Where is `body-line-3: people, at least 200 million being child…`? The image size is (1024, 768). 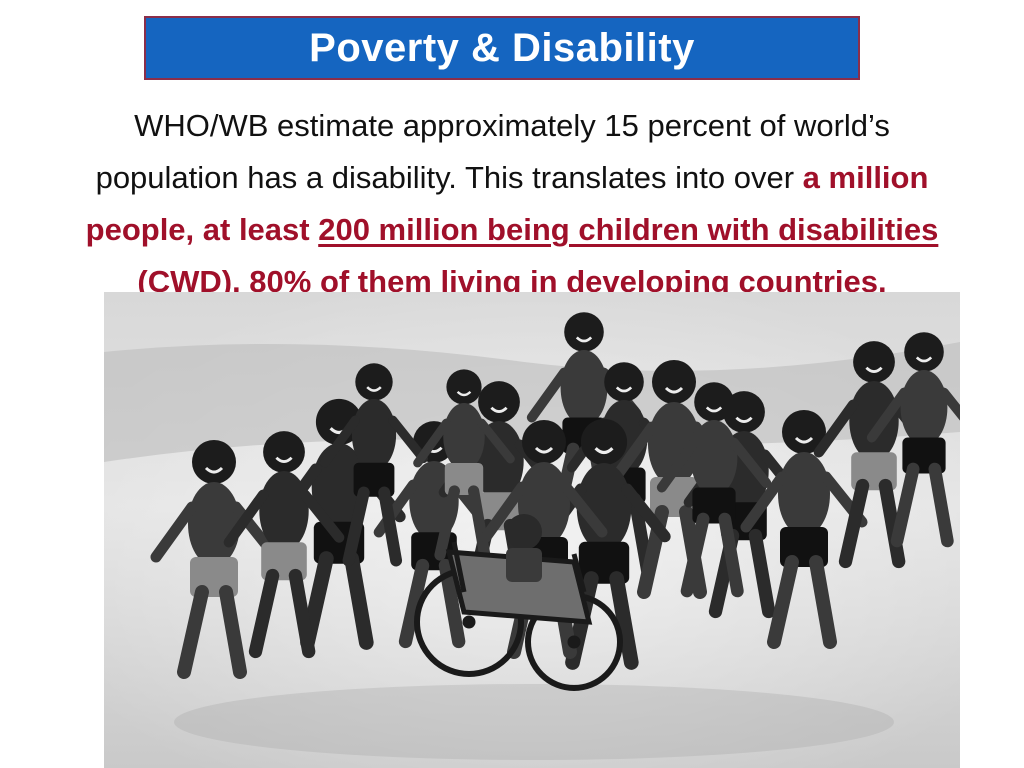
body-line-3: people, at least 200 million being child… is located at coordinates (512, 230).